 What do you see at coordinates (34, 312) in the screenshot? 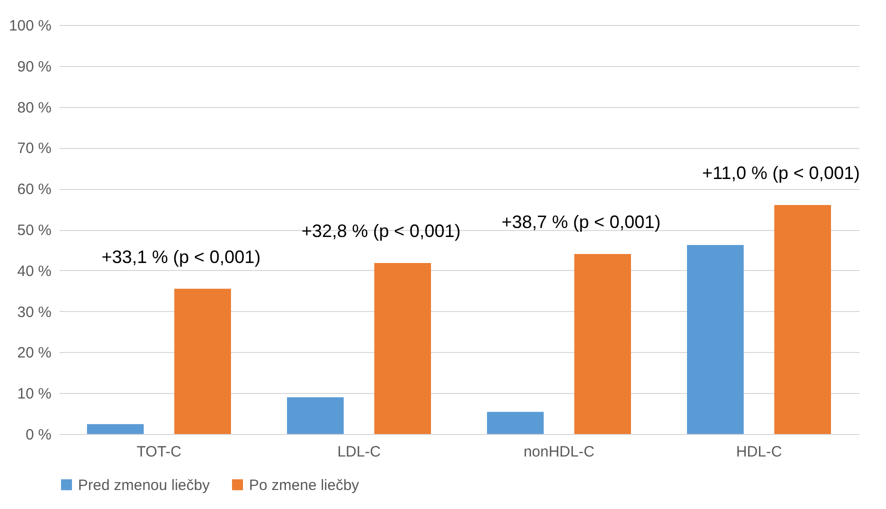
I see `y-tick-label: 30 %` at bounding box center [34, 312].